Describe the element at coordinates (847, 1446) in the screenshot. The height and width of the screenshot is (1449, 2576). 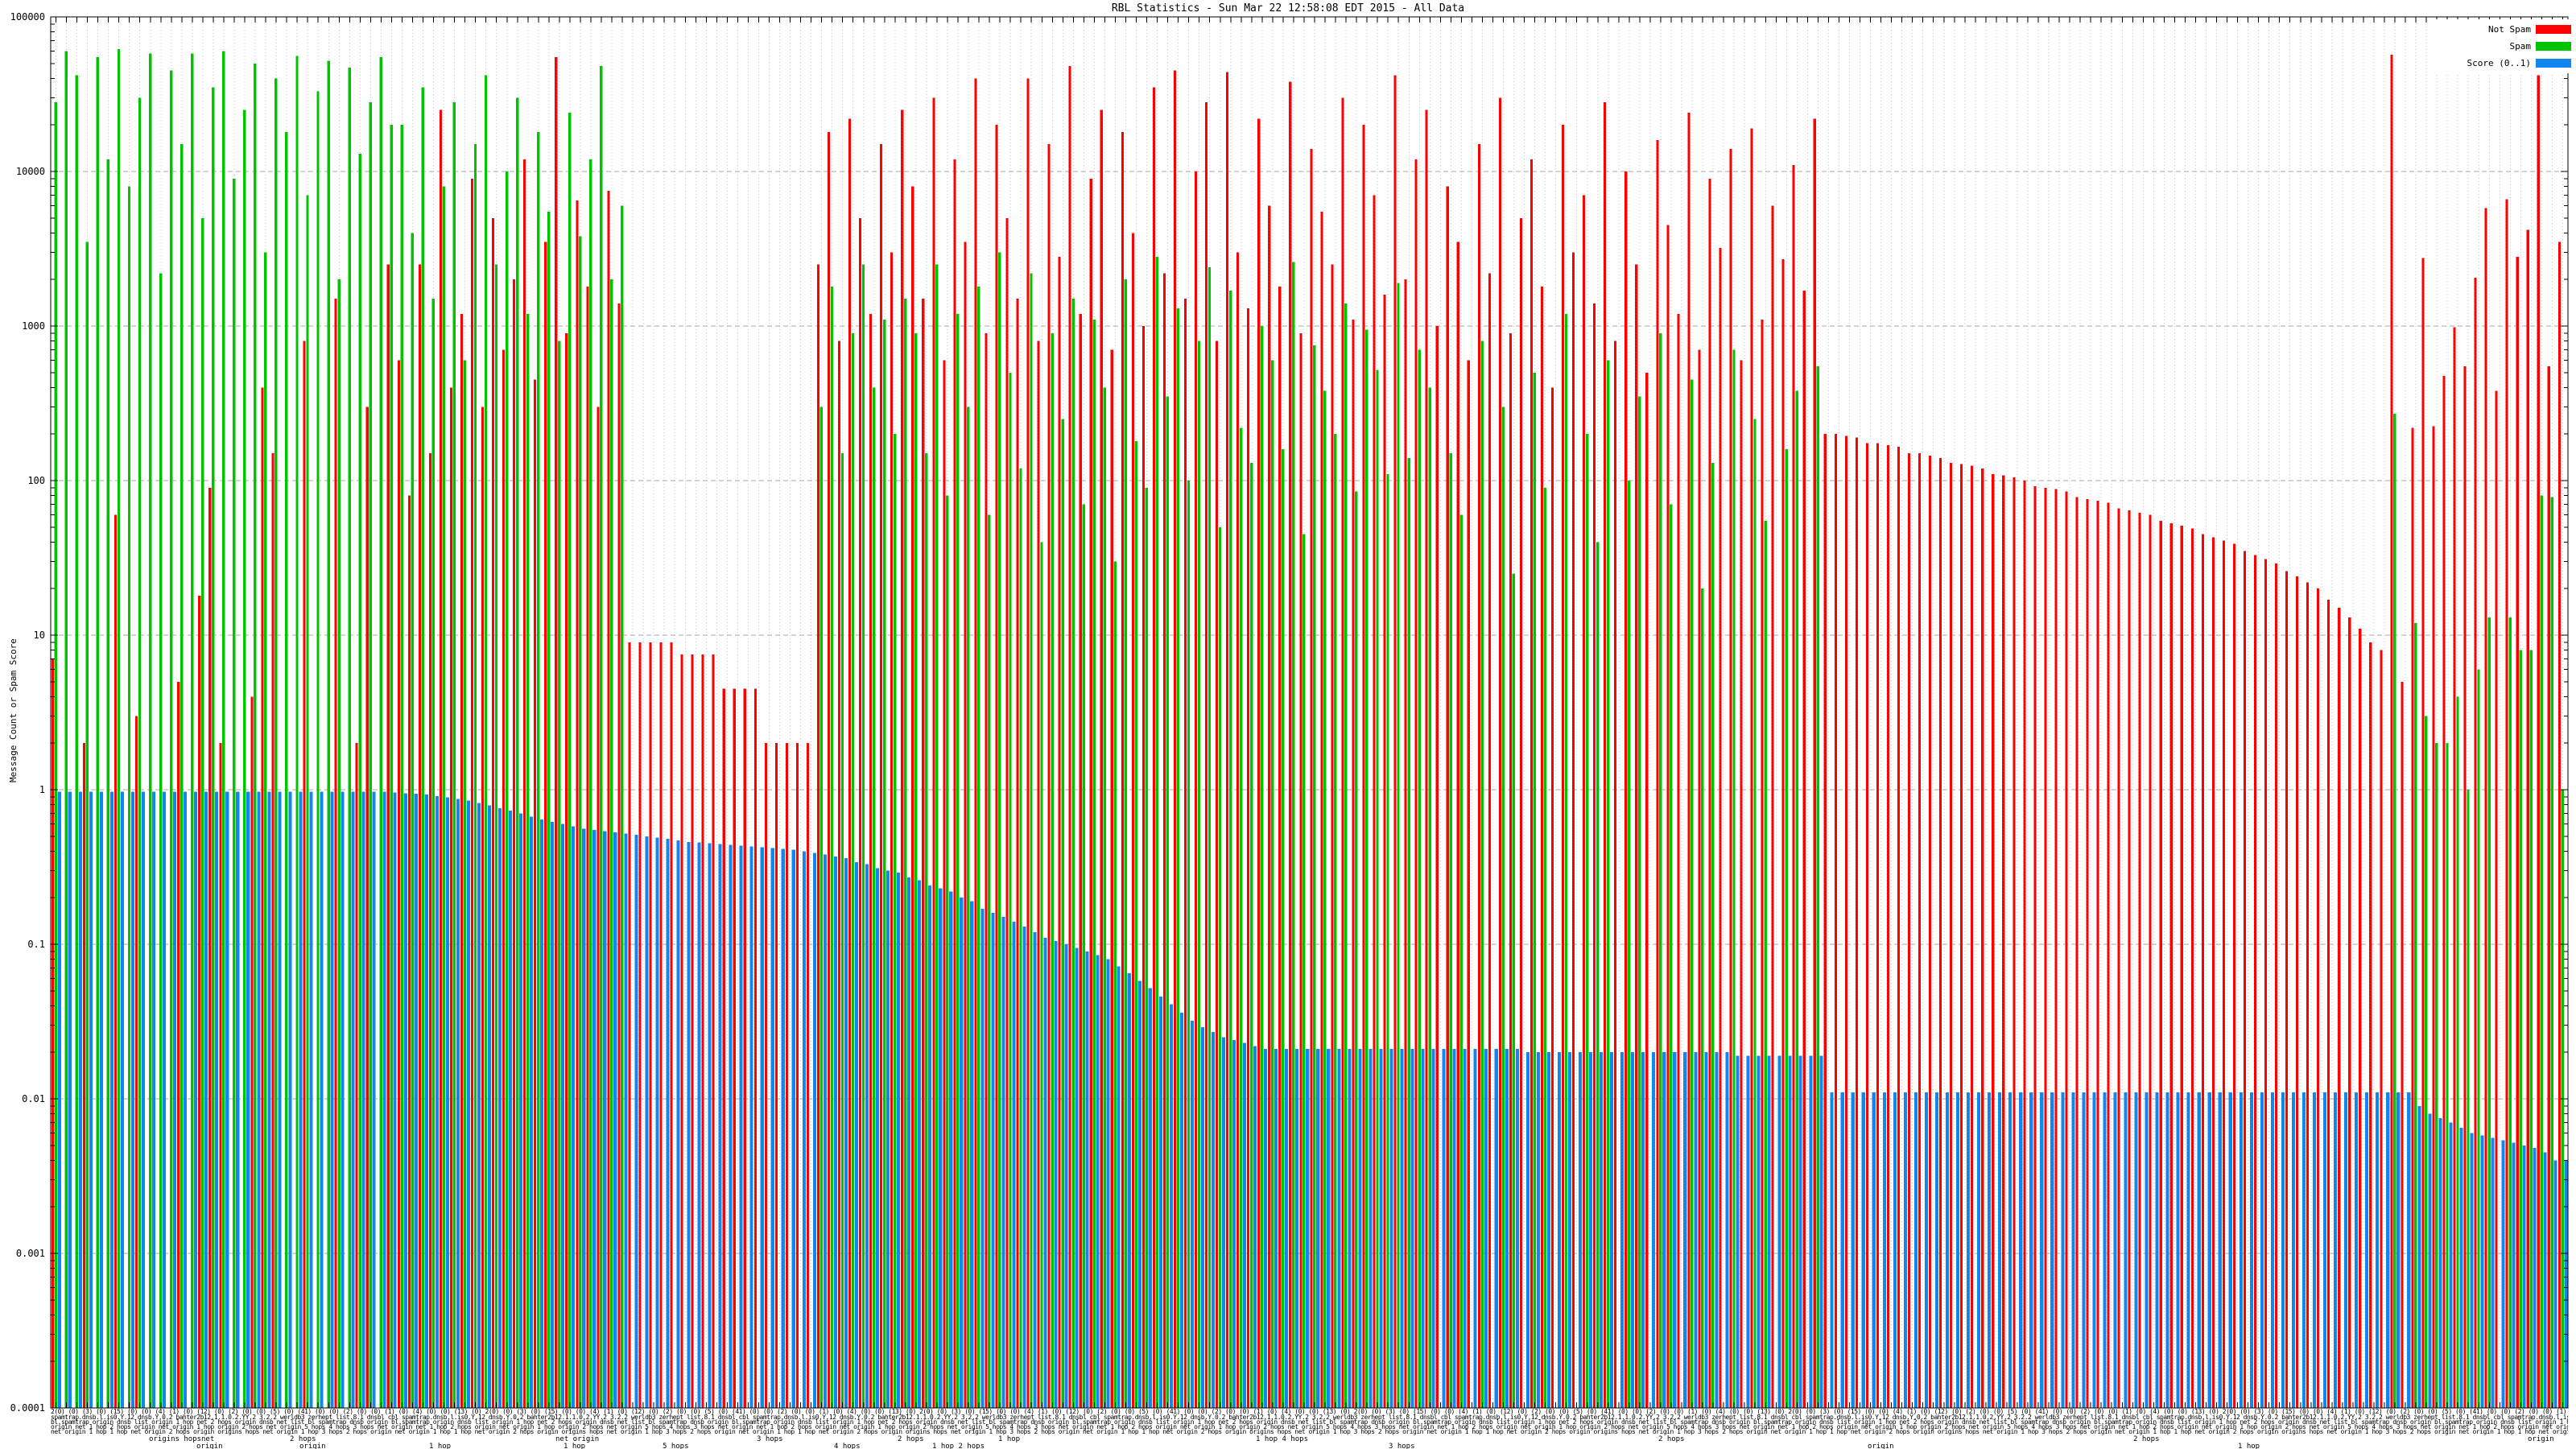
I see `x-sparse-label: 4 hops` at that location.